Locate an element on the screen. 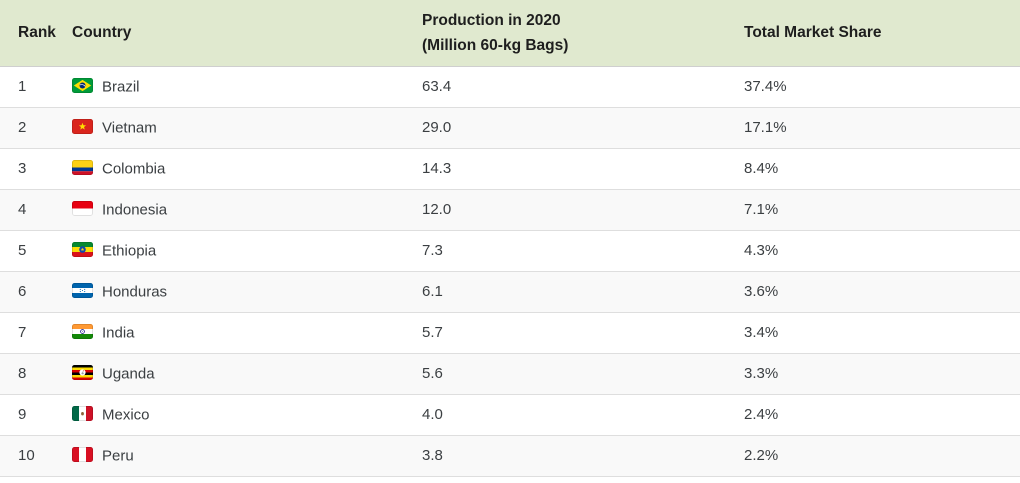 This screenshot has height=483, width=1020. production-cell: 6.1 is located at coordinates (432, 291).